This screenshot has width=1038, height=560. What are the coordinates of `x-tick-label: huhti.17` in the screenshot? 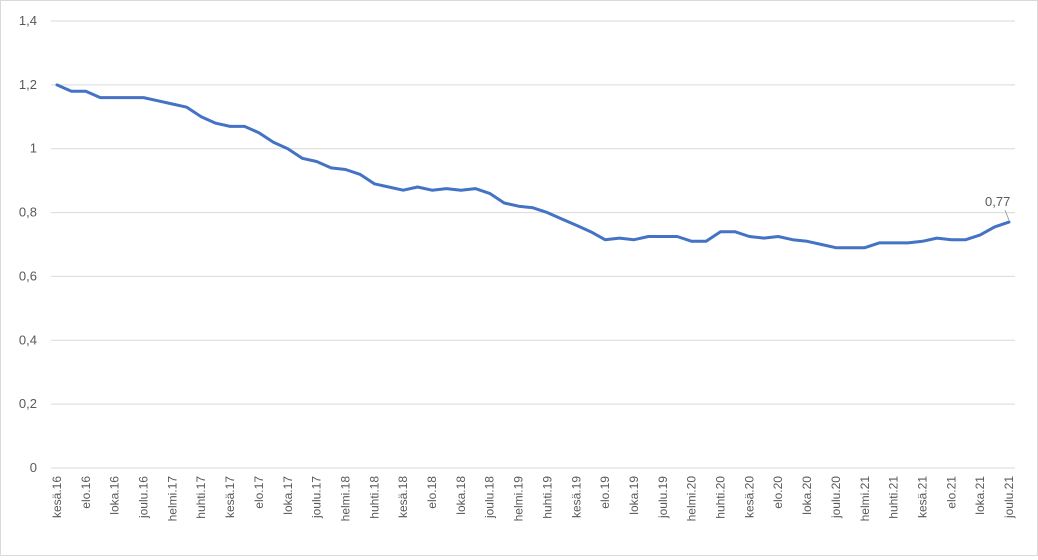 It's located at (201, 497).